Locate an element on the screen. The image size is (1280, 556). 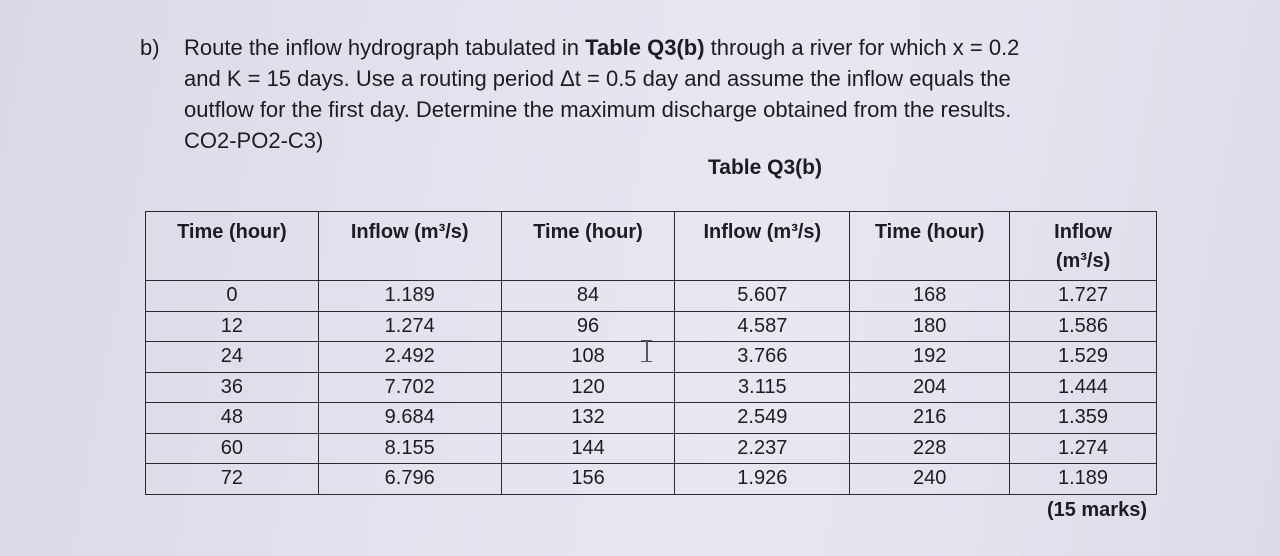
table-cell: 1.926 is located at coordinates (762, 479).